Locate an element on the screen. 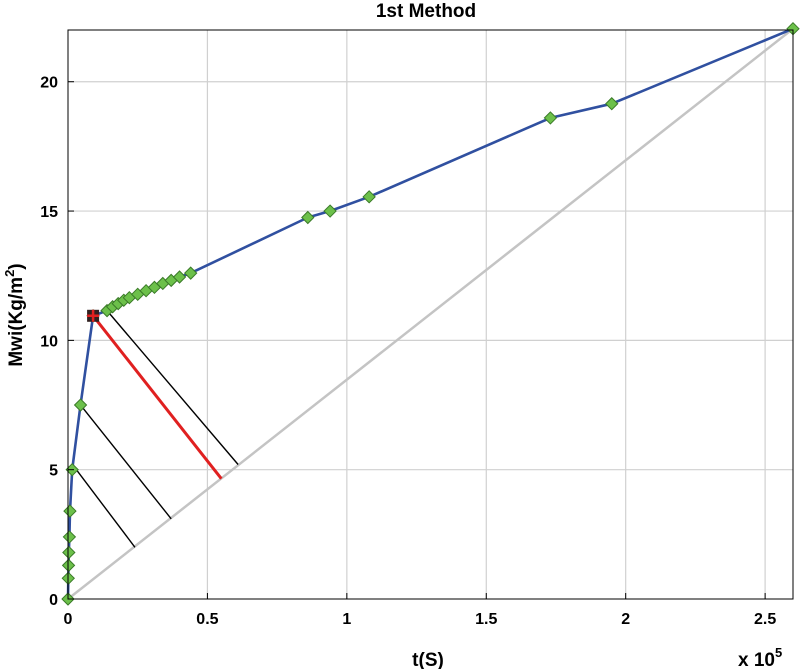  highlight-layer is located at coordinates (155, 394).